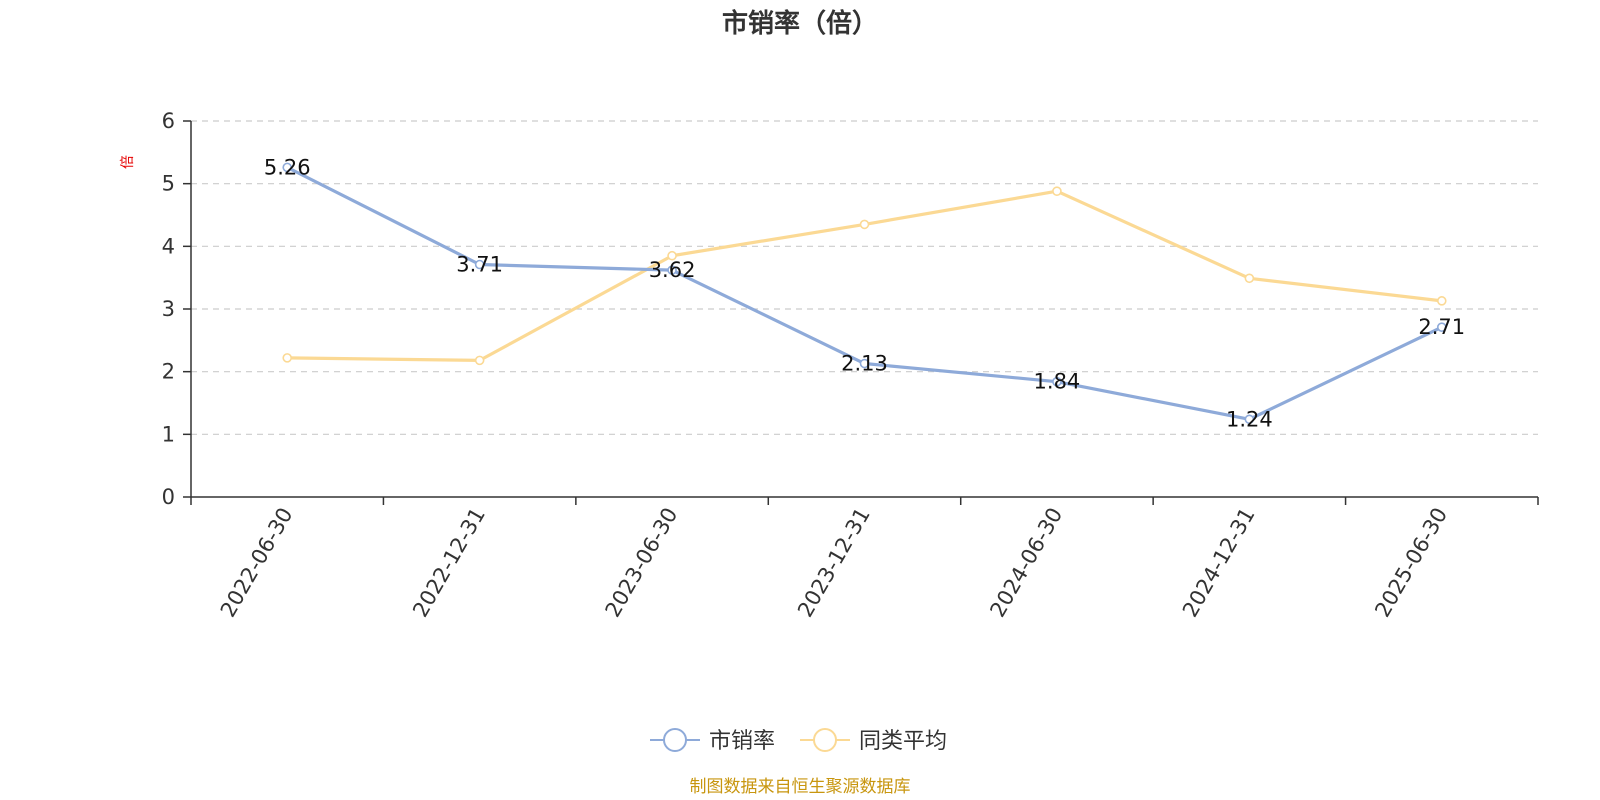  I want to click on x-tick-label: 2022-12-31, so click(449, 563).